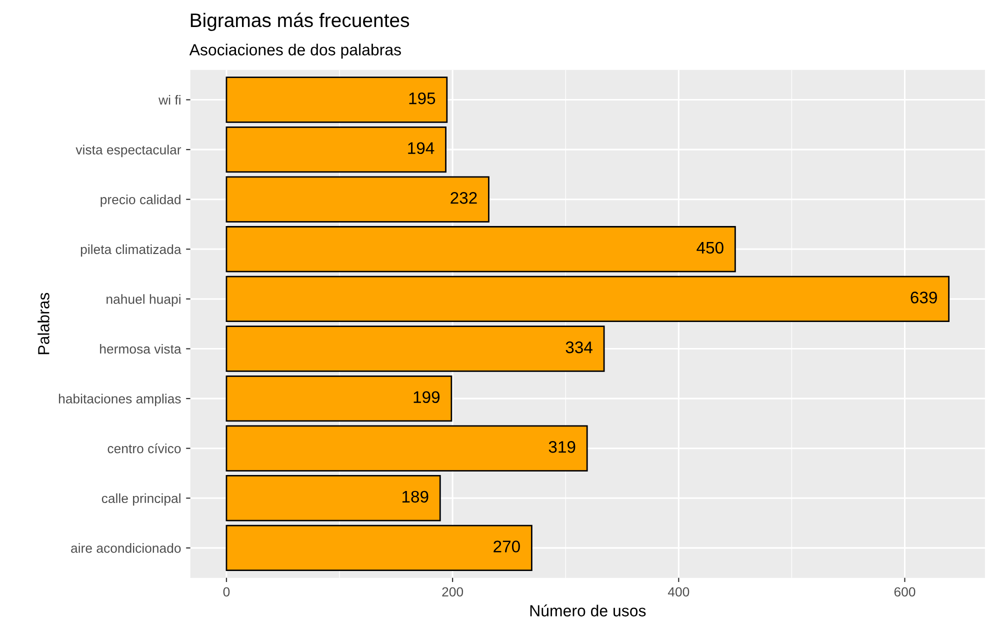  What do you see at coordinates (923, 298) in the screenshot?
I see `data-label: 639` at bounding box center [923, 298].